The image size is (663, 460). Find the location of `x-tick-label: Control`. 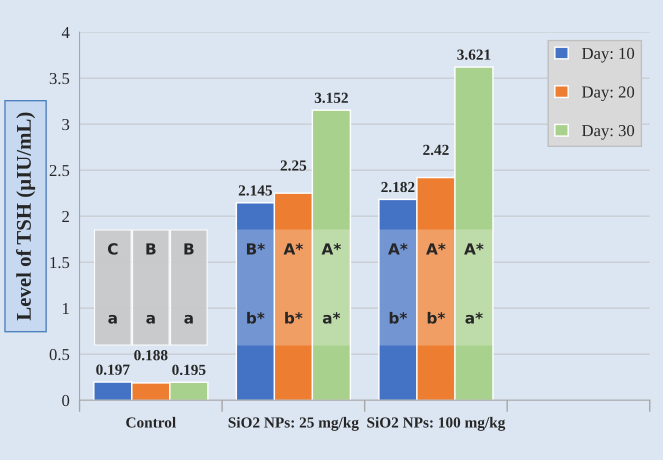

x-tick-label: Control is located at coordinates (151, 422).